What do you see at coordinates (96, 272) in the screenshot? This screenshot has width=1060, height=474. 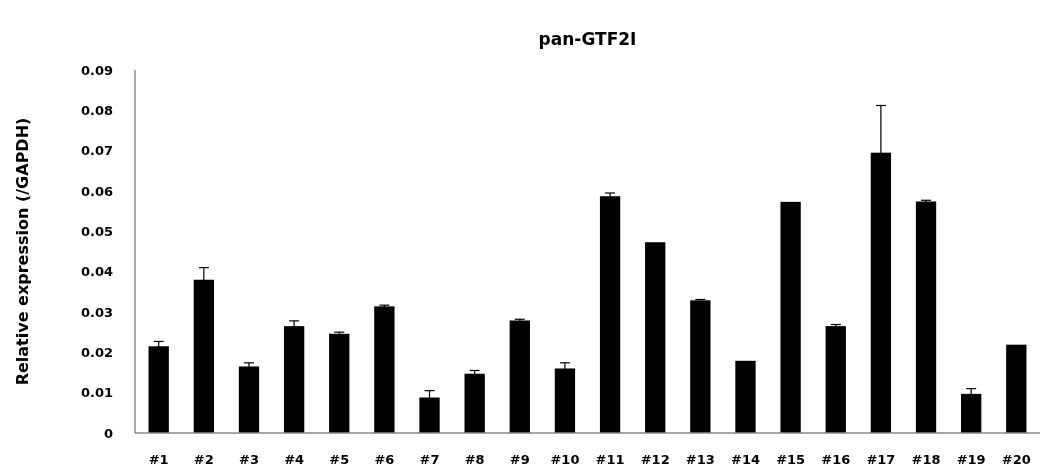 I see `y-tick-label: 0.04` at bounding box center [96, 272].